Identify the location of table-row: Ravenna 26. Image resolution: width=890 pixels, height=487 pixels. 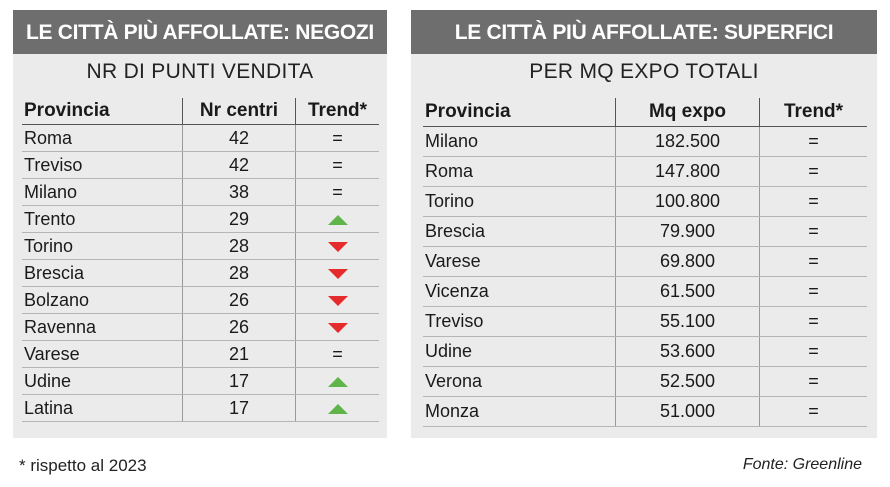
(200, 327).